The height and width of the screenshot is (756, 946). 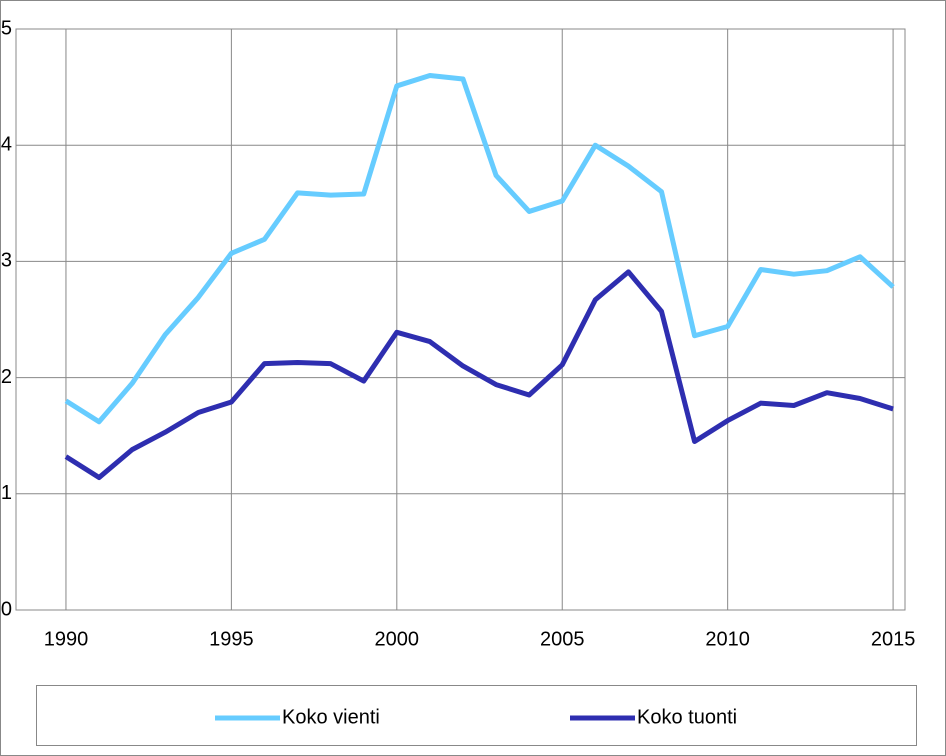 What do you see at coordinates (727, 639) in the screenshot?
I see `x-tick-label: 2010` at bounding box center [727, 639].